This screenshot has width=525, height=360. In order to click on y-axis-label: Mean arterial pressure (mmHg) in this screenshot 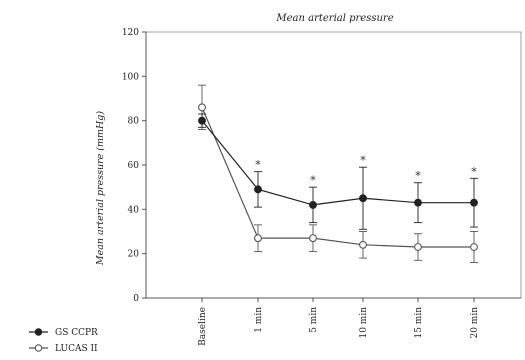, I will do `click(100, 188)`.